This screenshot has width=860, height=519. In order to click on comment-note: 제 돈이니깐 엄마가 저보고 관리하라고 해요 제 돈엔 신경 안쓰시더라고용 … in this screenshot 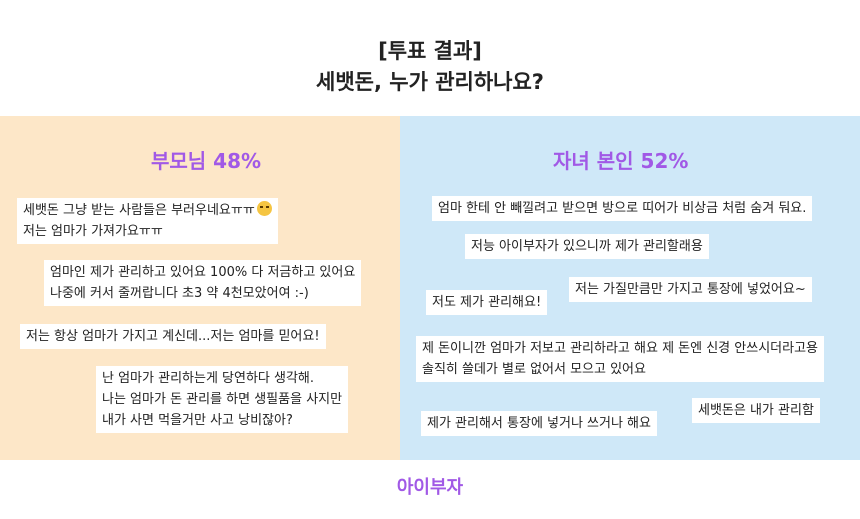, I will do `click(620, 359)`.